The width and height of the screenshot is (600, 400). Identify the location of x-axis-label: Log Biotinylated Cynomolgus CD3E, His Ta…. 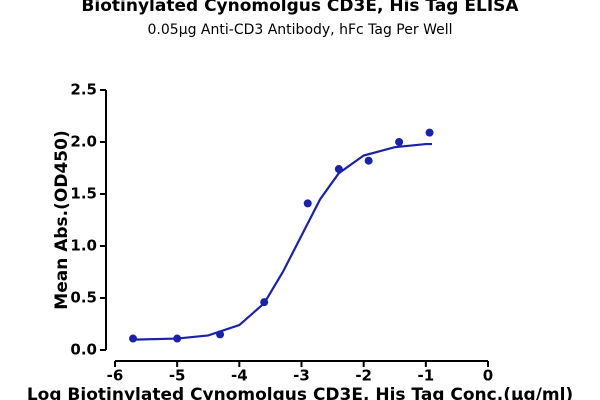
(300, 392).